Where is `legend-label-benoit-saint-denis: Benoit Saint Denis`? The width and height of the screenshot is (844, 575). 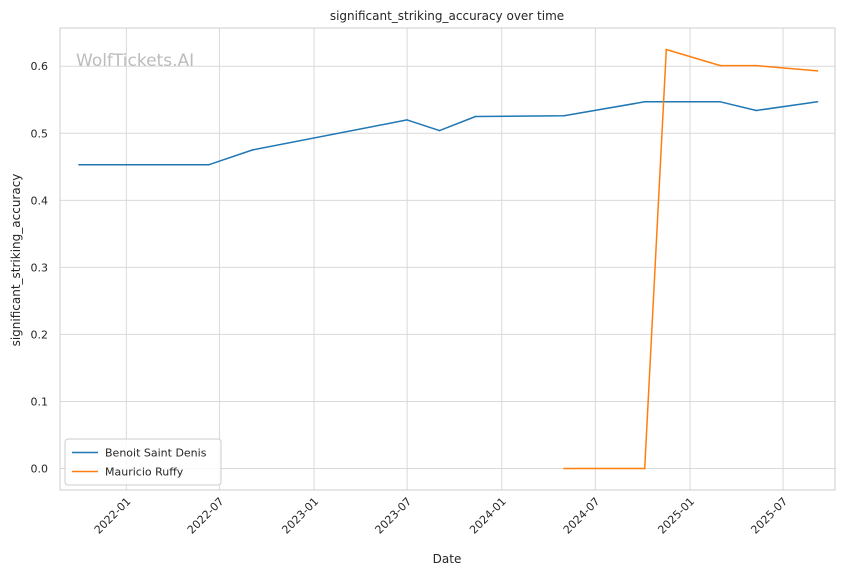
legend-label-benoit-saint-denis: Benoit Saint Denis is located at coordinates (156, 453).